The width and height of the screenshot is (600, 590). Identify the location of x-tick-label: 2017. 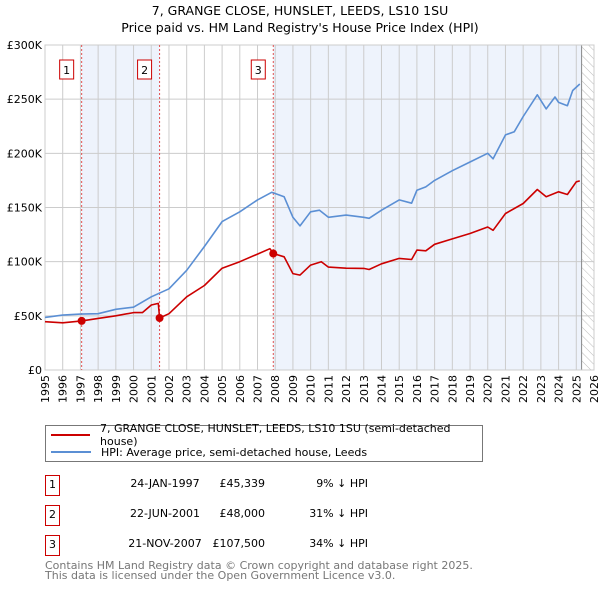
(435, 389).